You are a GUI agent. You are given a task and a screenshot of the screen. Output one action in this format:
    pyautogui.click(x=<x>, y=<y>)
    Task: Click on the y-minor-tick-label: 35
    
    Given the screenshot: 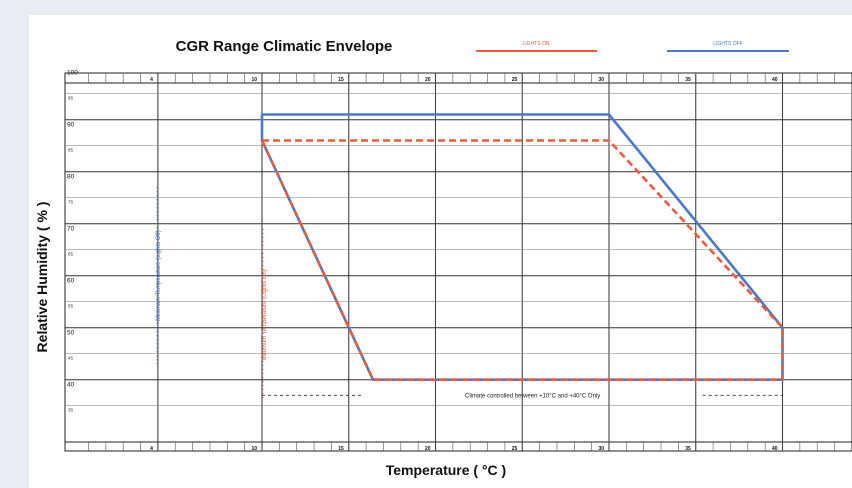 What is the action you would take?
    pyautogui.click(x=71, y=410)
    